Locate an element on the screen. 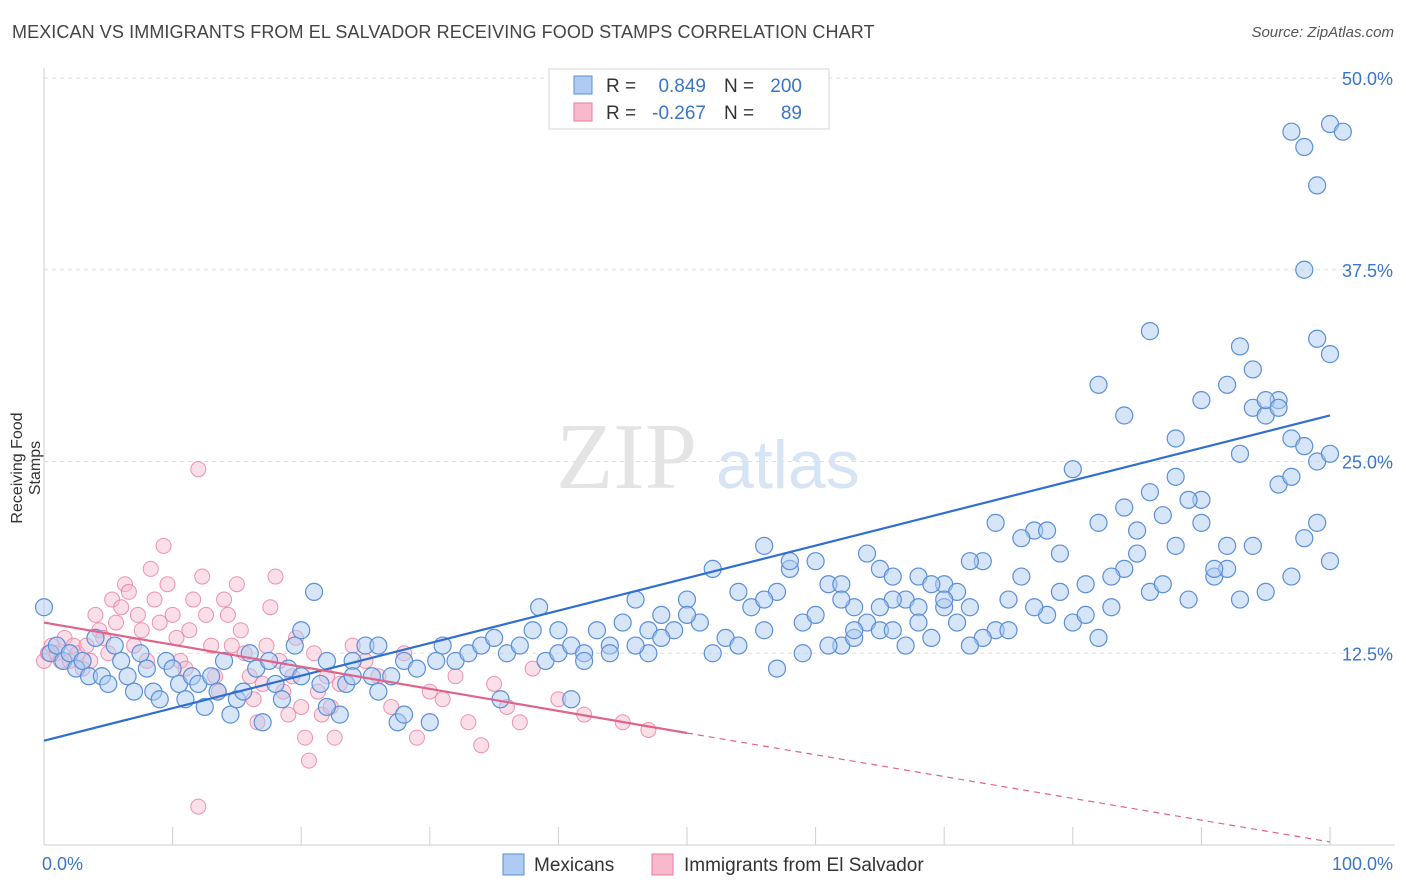 The height and width of the screenshot is (892, 1406). legend-r-value-1: 0.849 is located at coordinates (682, 86).